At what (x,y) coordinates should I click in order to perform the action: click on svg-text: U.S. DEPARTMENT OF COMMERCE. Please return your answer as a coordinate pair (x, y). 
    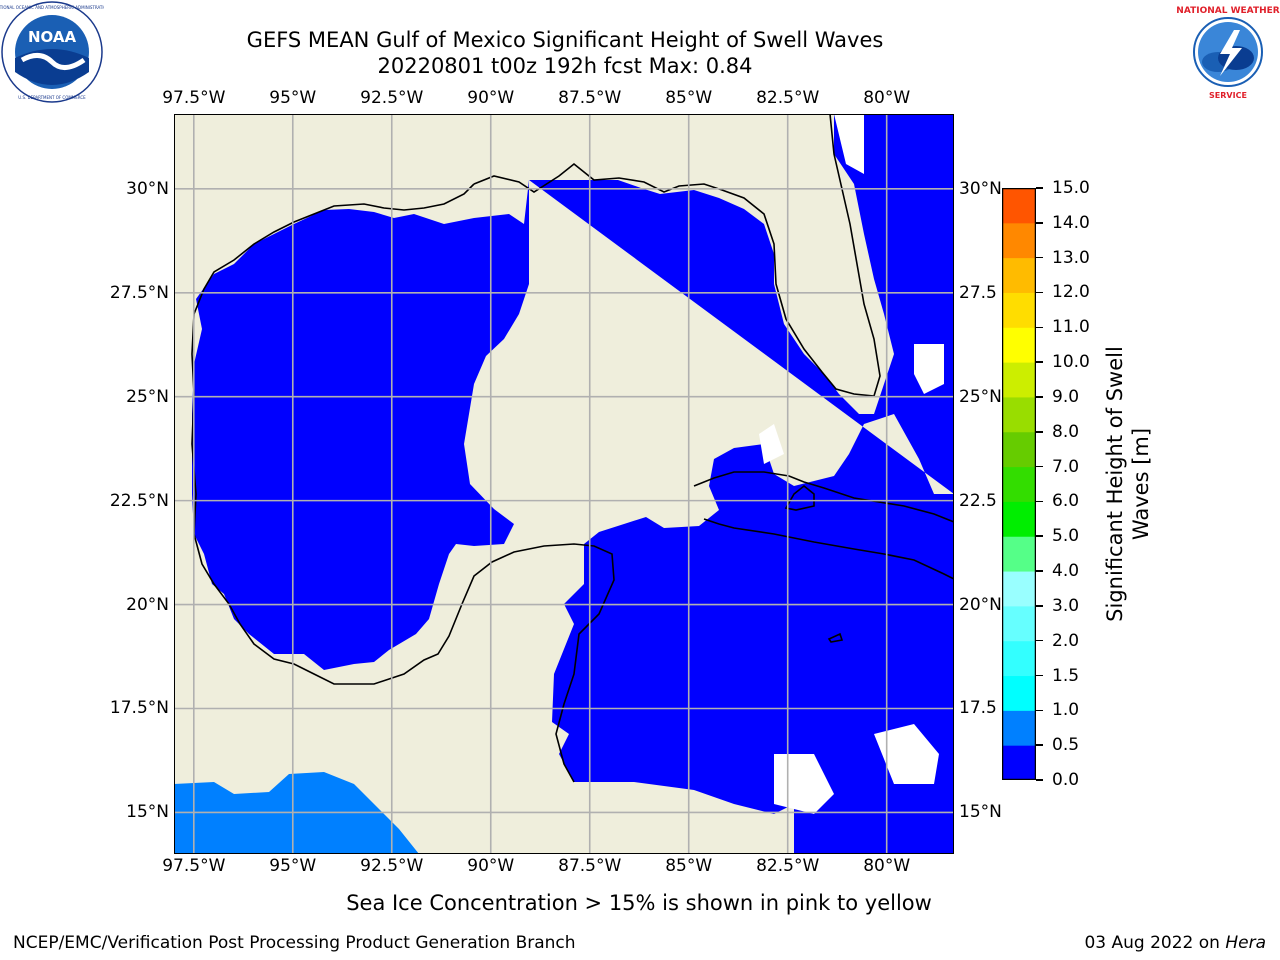
    Looking at the image, I should click on (52, 97).